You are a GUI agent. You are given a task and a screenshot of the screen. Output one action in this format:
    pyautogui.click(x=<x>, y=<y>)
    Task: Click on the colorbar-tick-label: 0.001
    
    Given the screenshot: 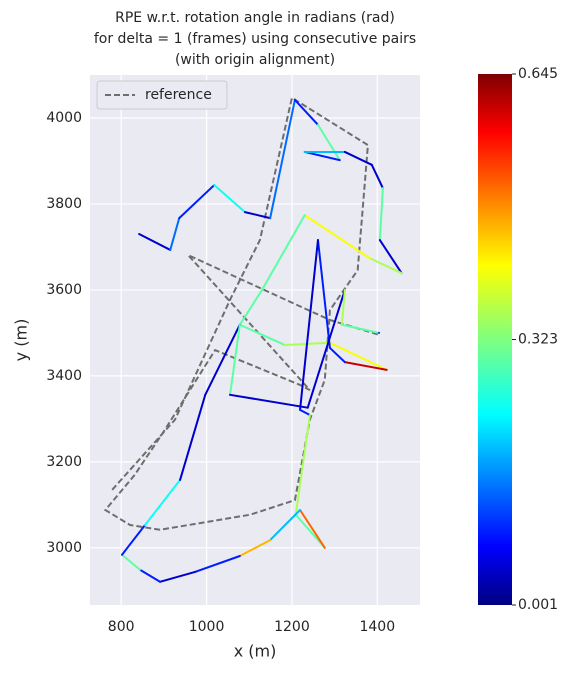 What is the action you would take?
    pyautogui.click(x=538, y=605)
    